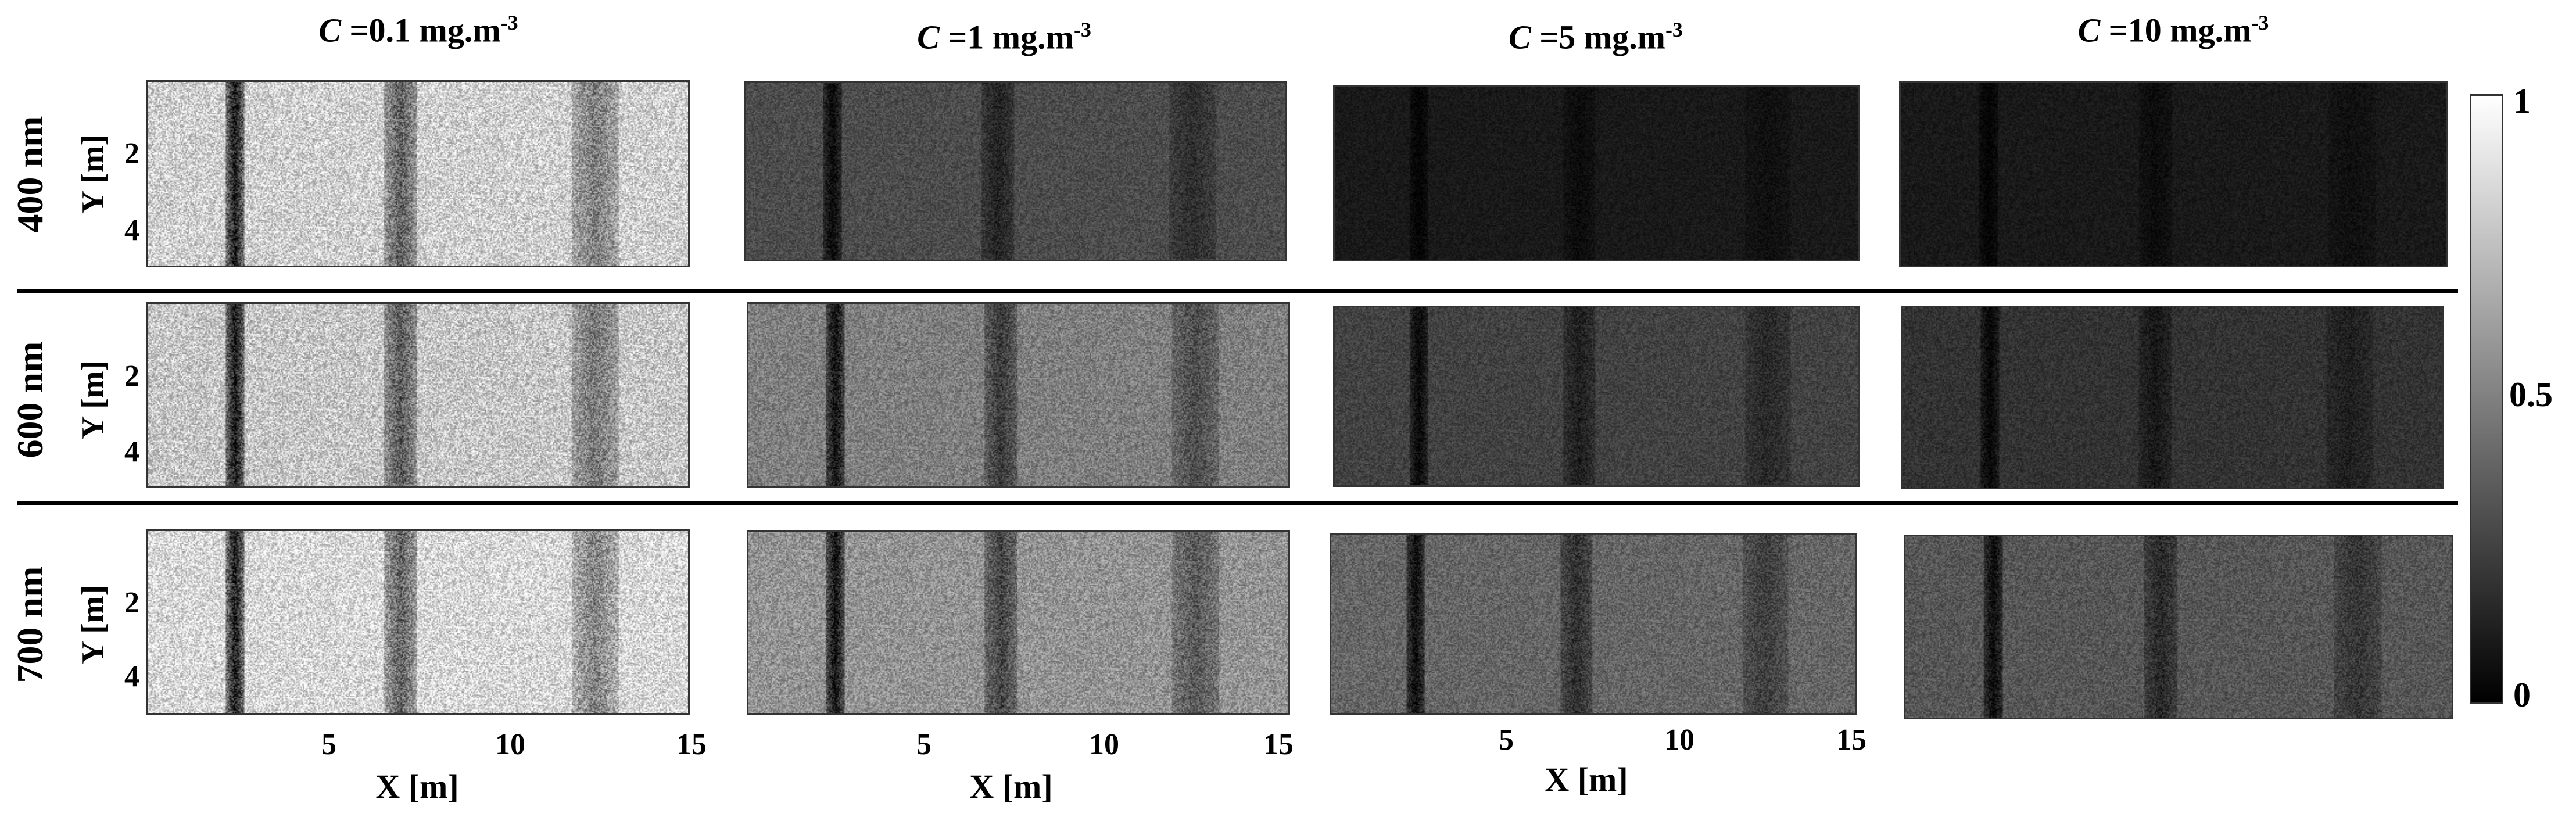 This screenshot has height=828, width=2576. I want to click on concentration-value: =10 mg.m, so click(2176, 30).